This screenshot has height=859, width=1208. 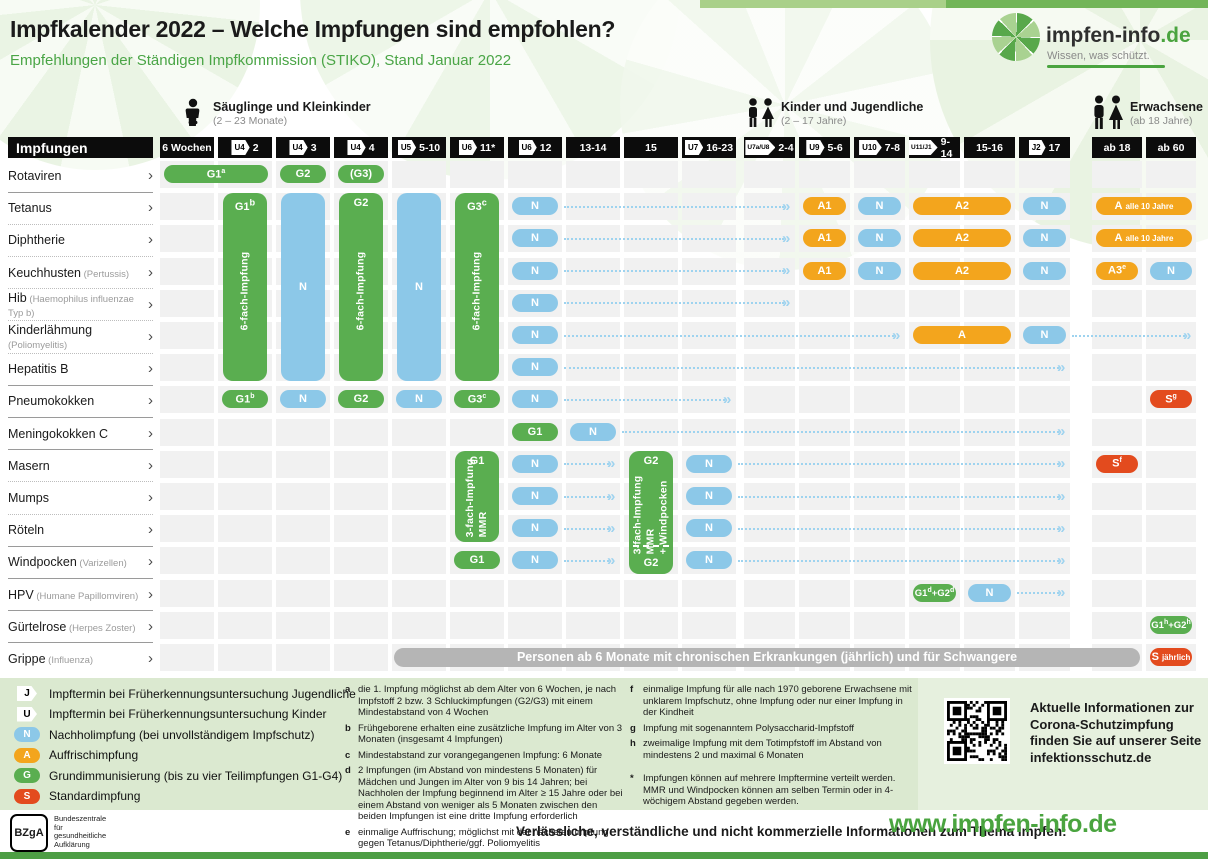 What do you see at coordinates (593, 147) in the screenshot?
I see `column-header: 13-14` at bounding box center [593, 147].